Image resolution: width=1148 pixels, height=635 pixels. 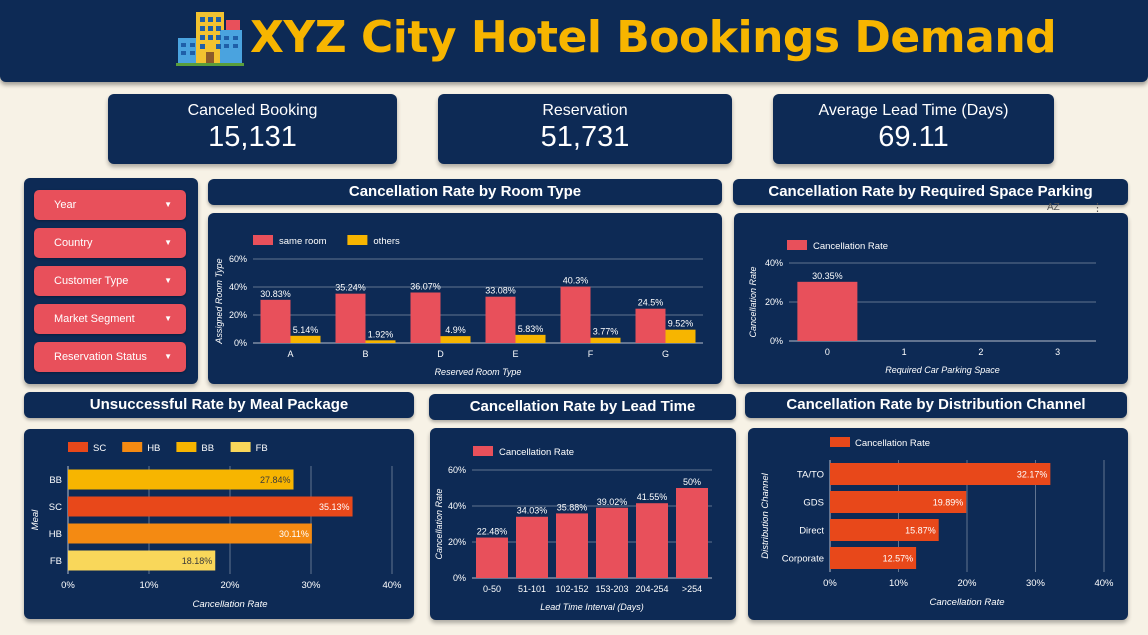 What do you see at coordinates (898, 559) in the screenshot?
I see `data-label: 12.57%` at bounding box center [898, 559].